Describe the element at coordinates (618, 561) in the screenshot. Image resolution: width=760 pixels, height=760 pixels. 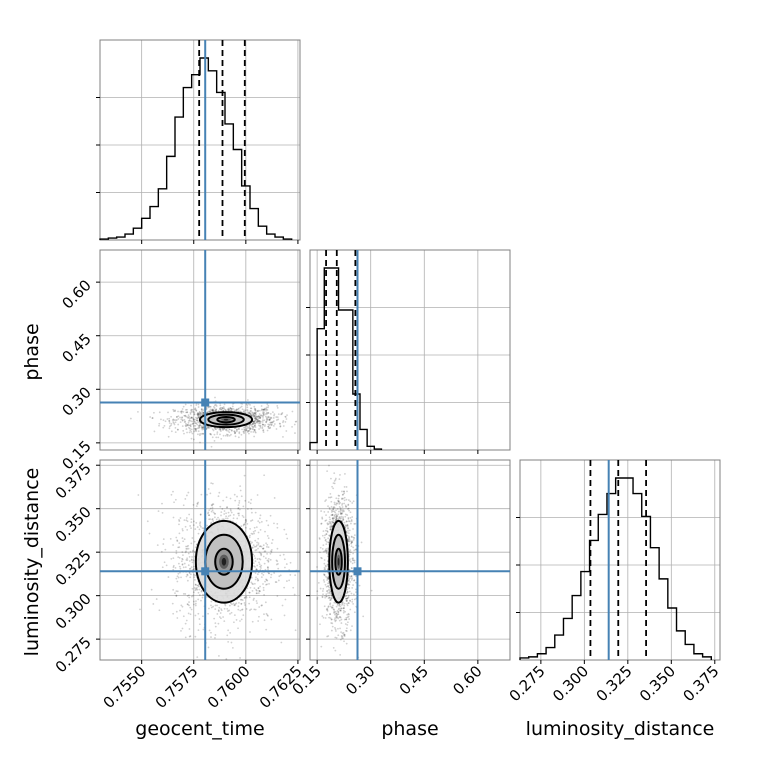
I see `histogram-panel-luminosity-distance` at that location.